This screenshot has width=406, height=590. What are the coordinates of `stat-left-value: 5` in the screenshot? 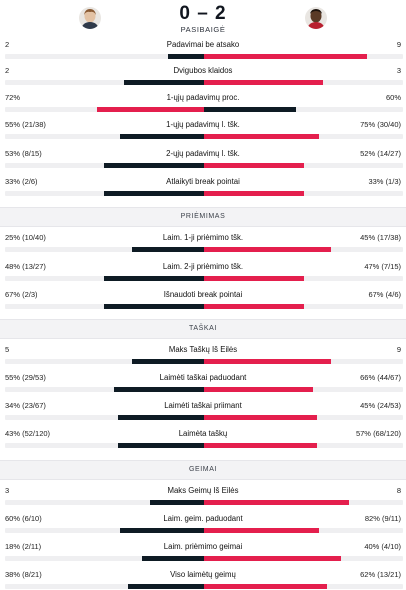 It's located at (7, 349).